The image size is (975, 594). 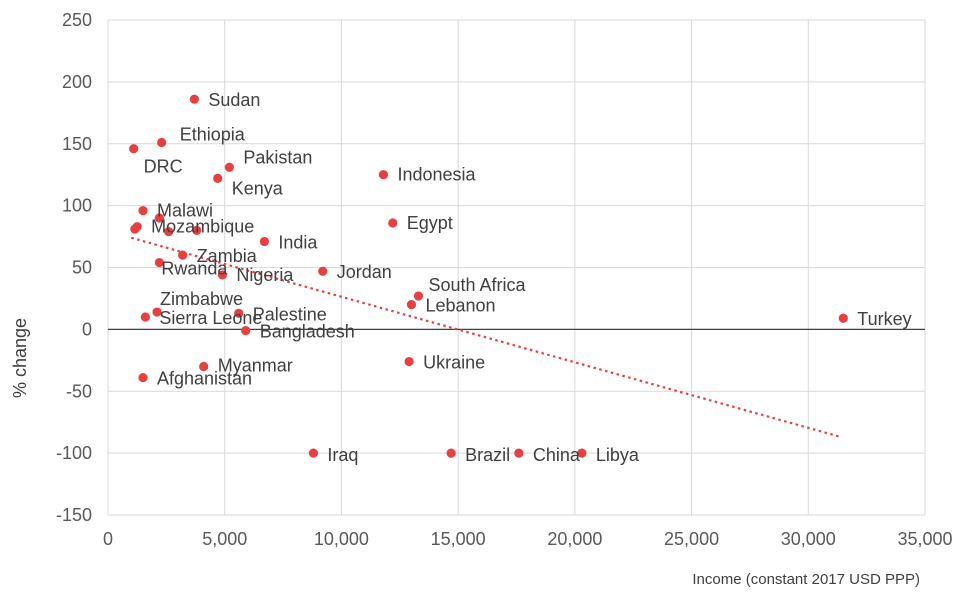 I want to click on y-tick-label: -150, so click(x=74, y=515).